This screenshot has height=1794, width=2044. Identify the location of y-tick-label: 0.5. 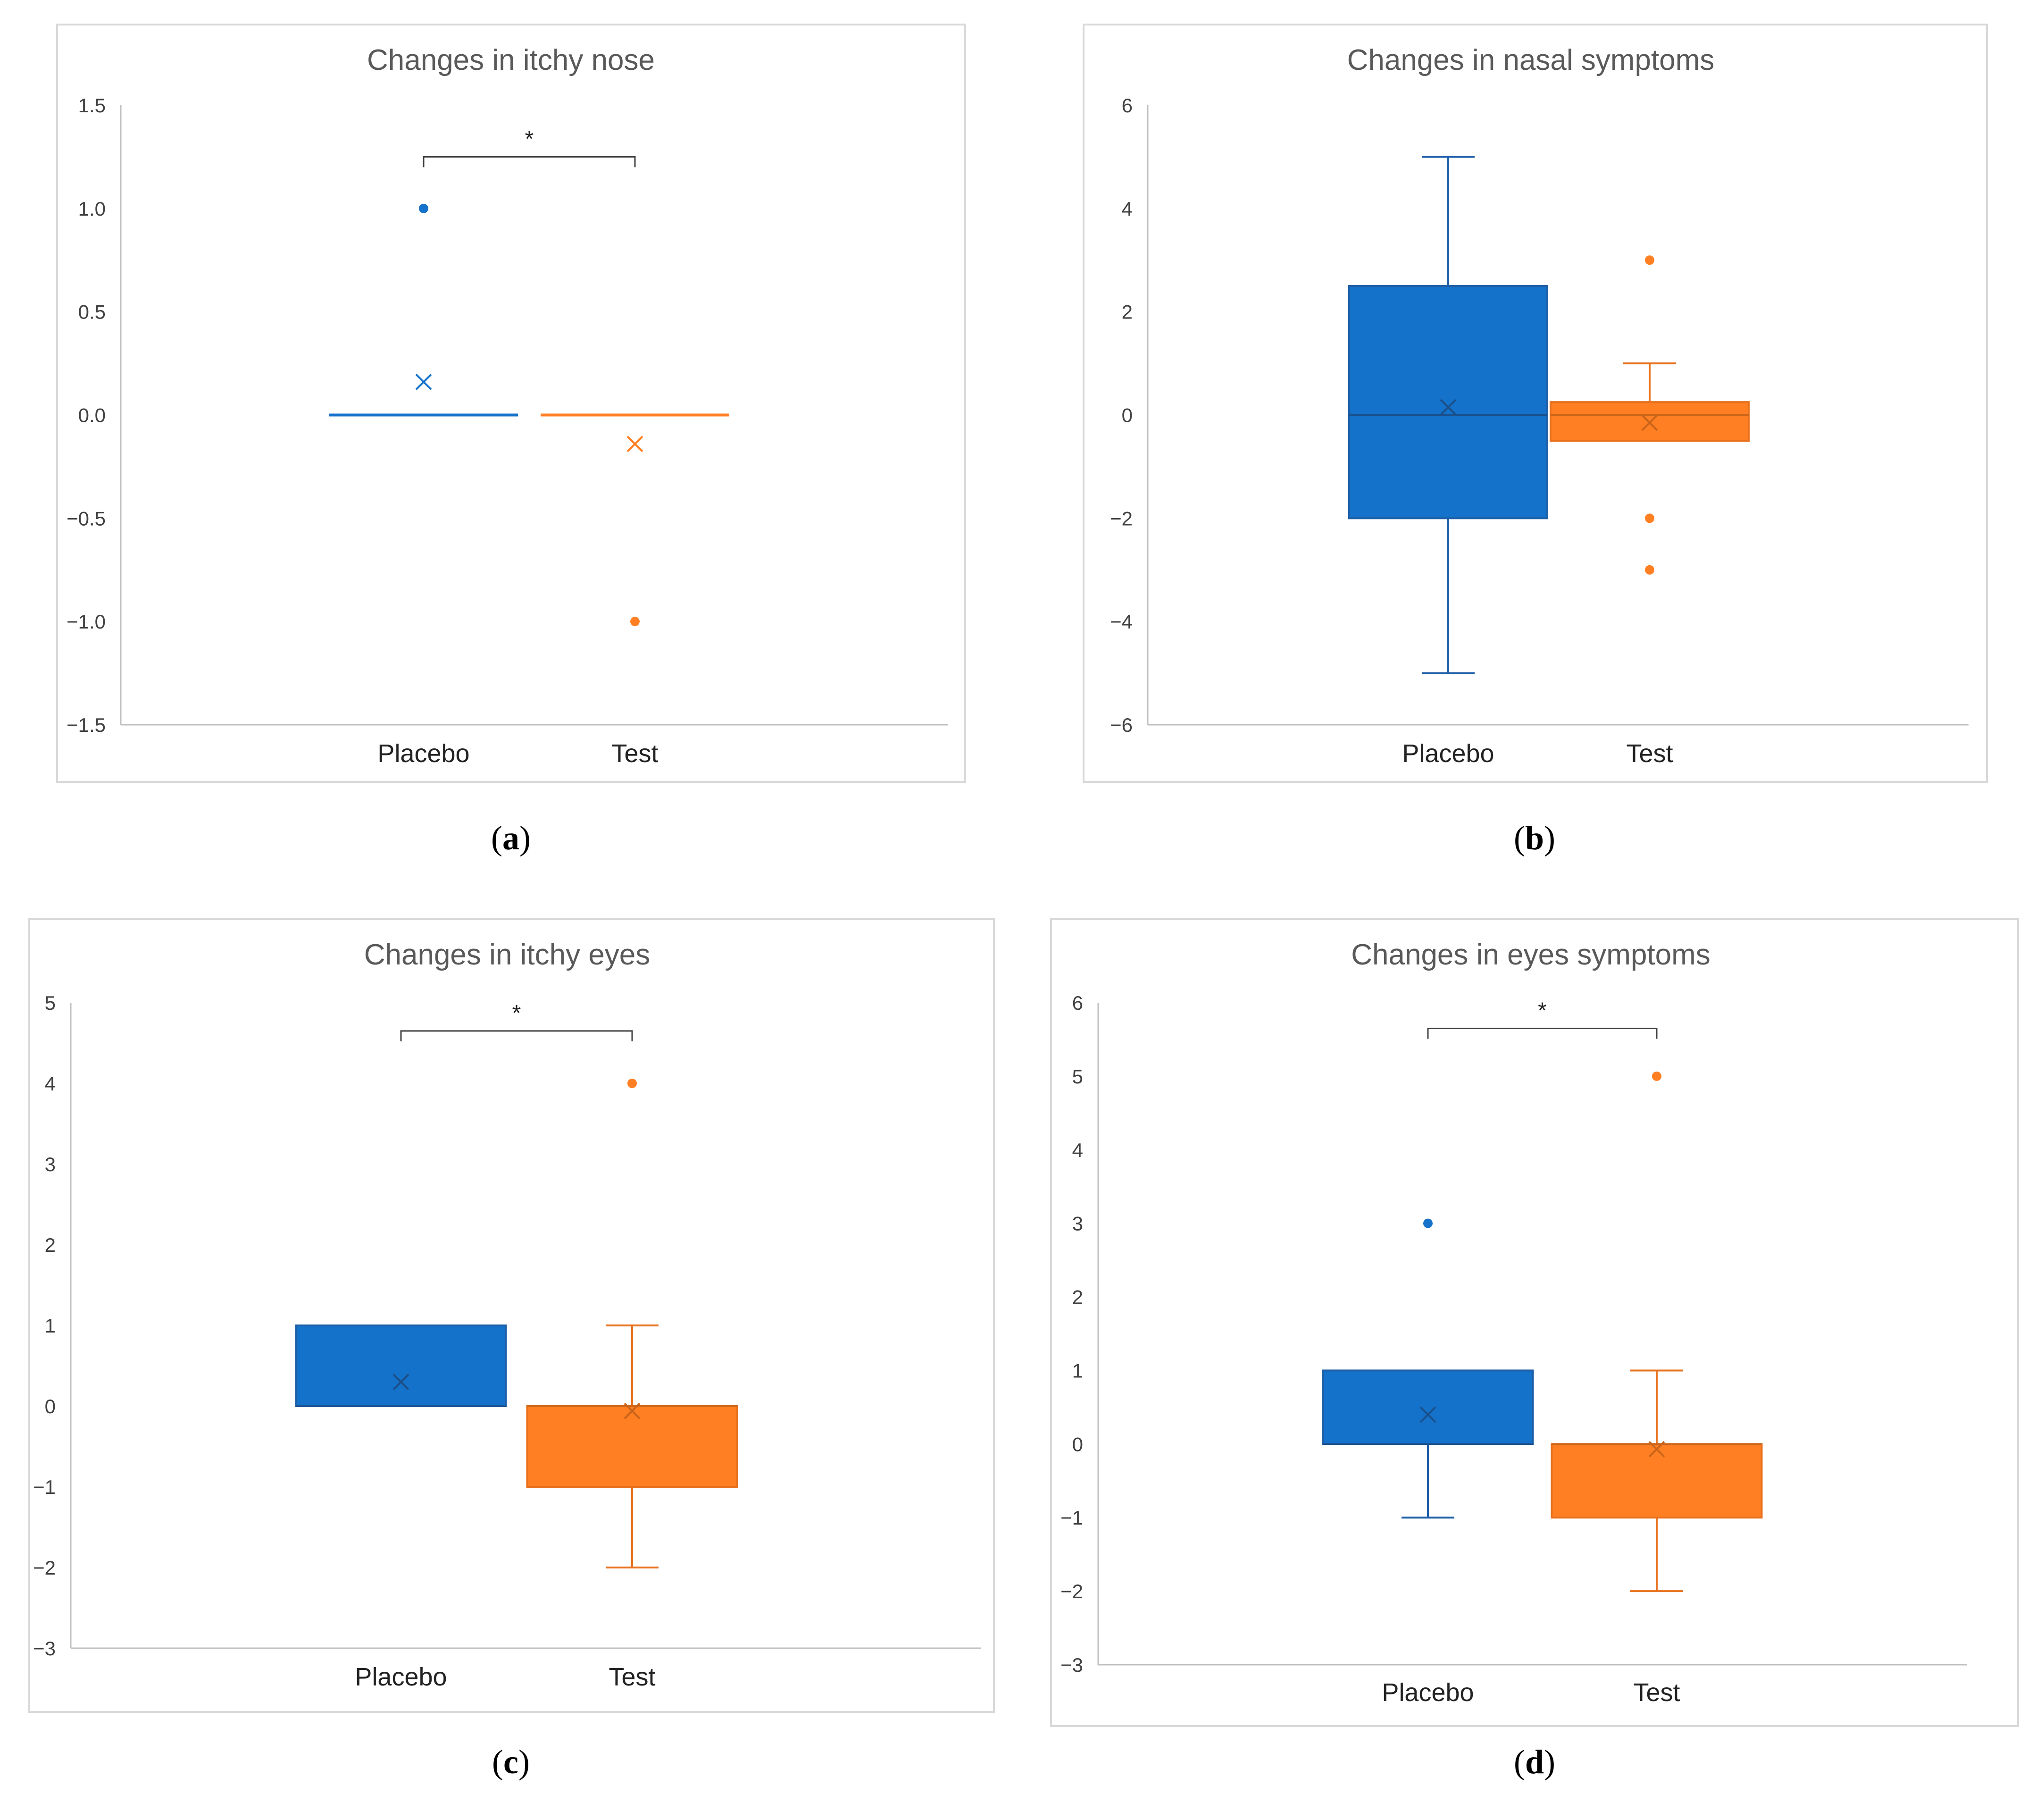
(92, 312).